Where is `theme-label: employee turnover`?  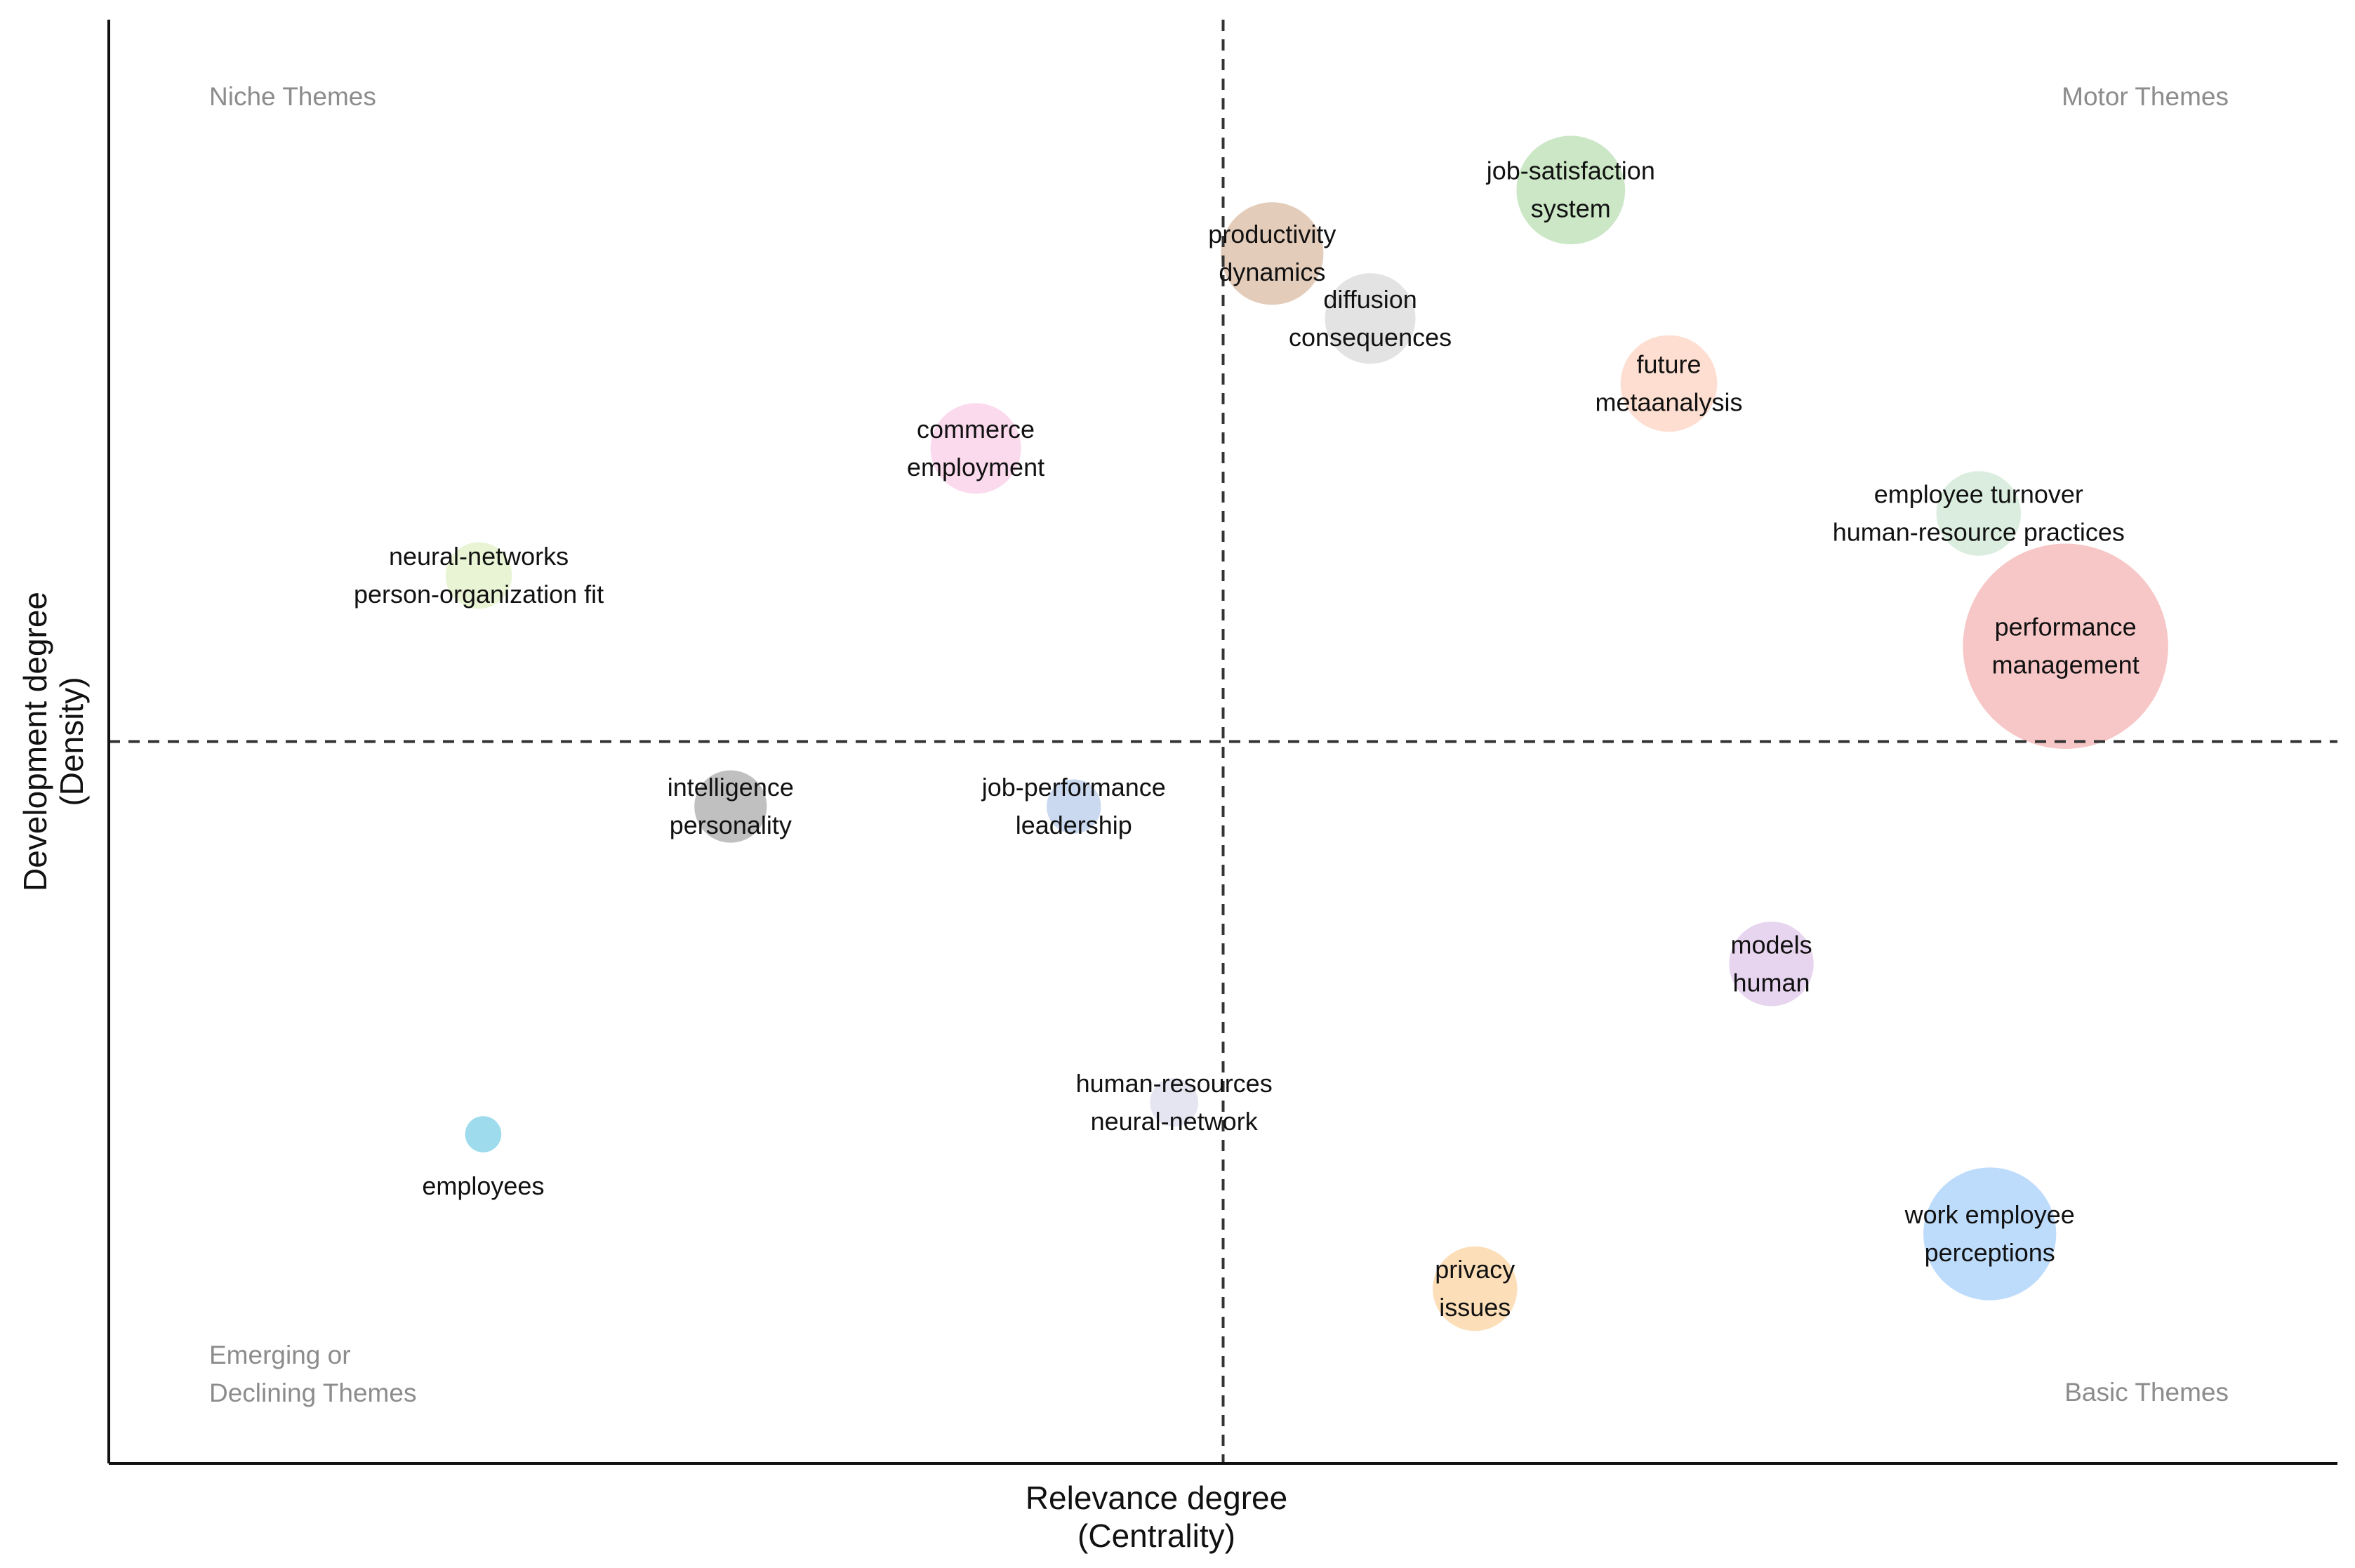 theme-label: employee turnover is located at coordinates (1978, 493).